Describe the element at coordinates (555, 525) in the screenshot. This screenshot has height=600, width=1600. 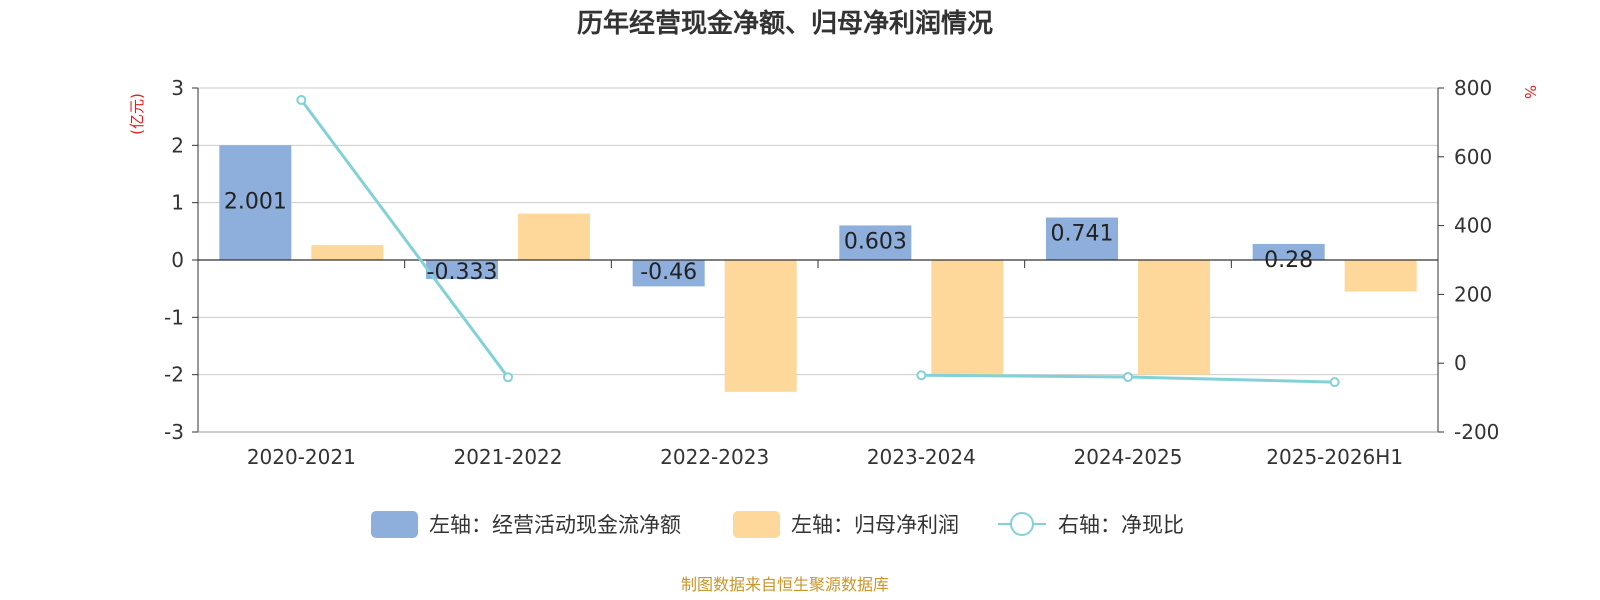
I see `legend-label: 左轴：经营活动现金流净额` at that location.